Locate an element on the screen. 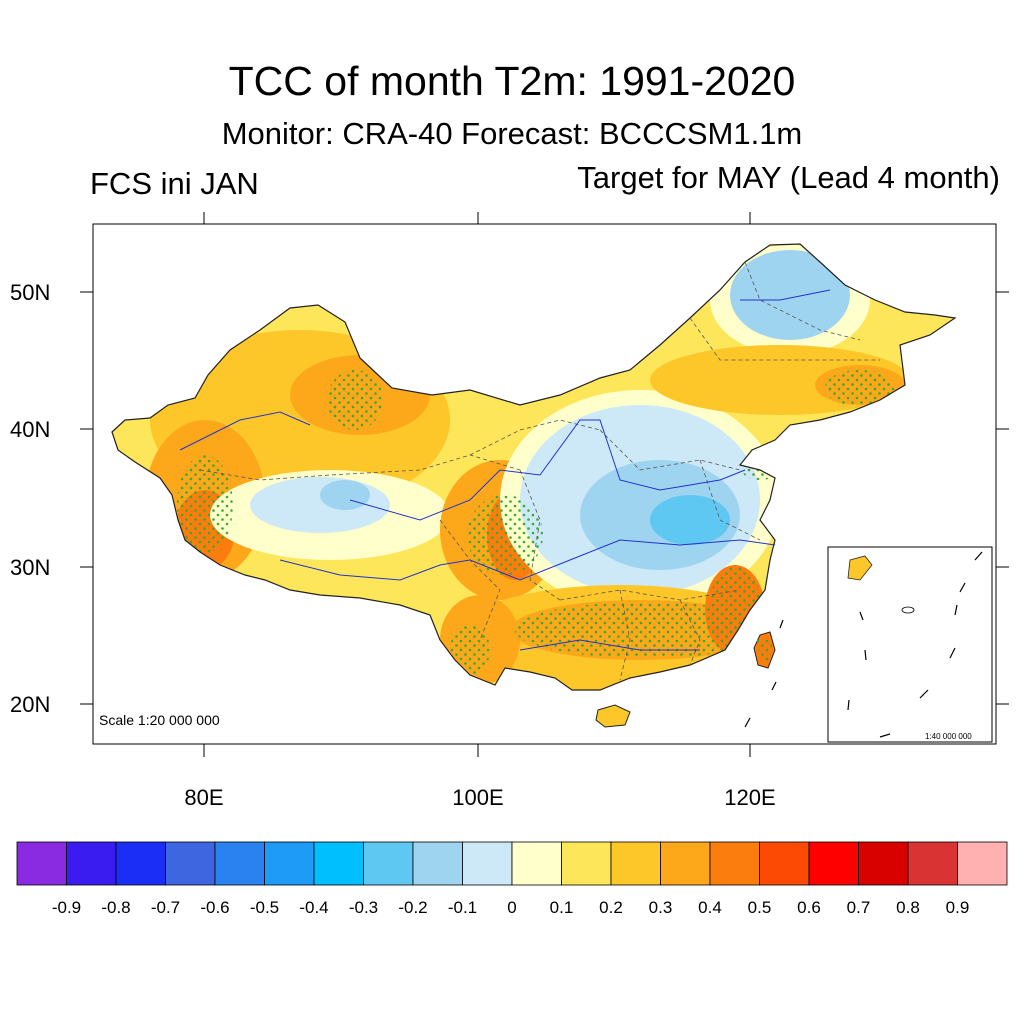  colorbar-label: 0.4 is located at coordinates (710, 907).